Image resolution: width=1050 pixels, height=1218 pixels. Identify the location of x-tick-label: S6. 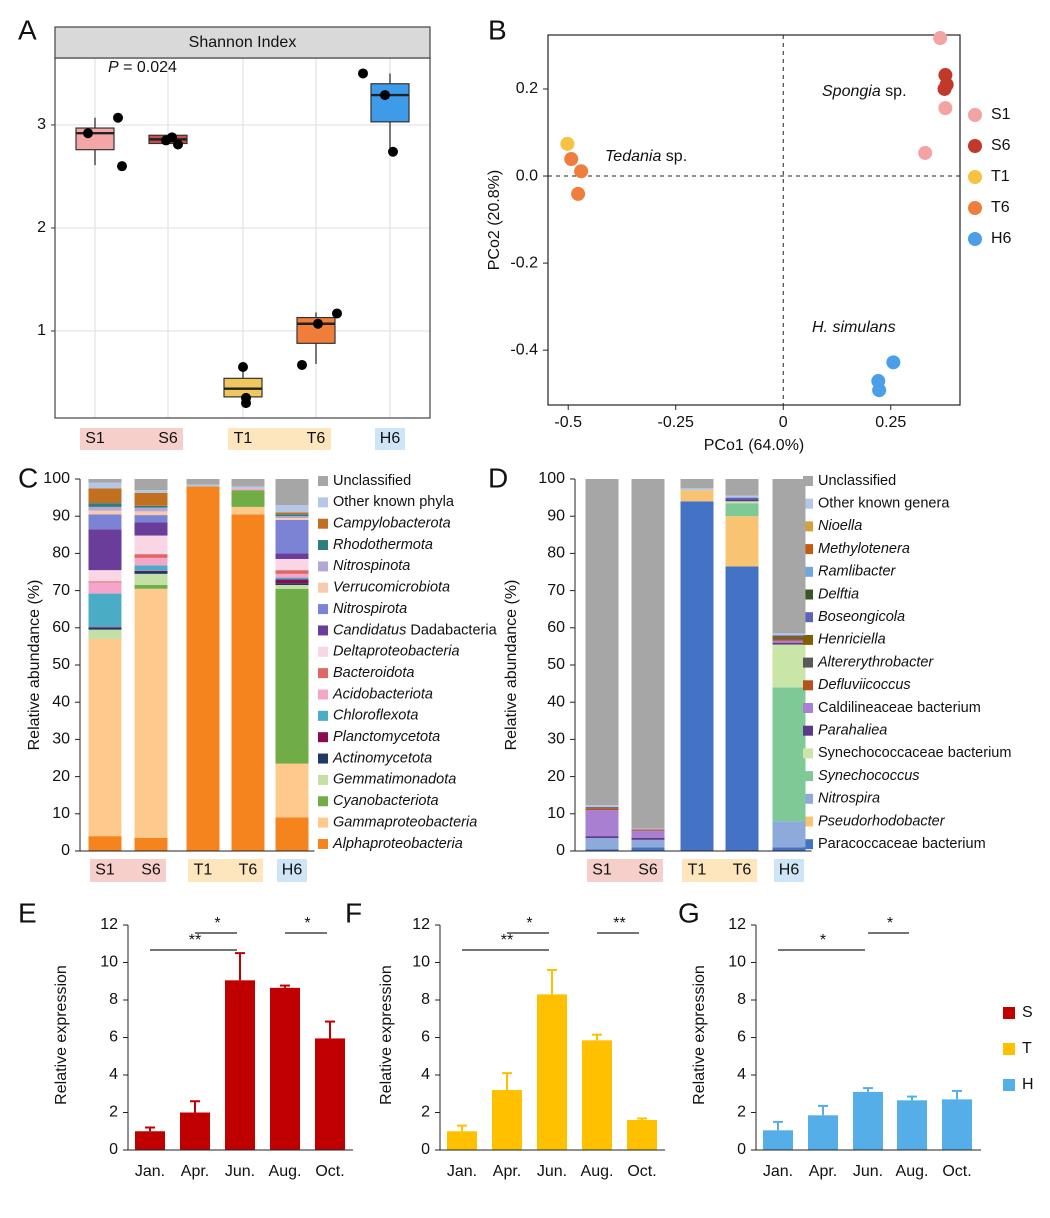
(151, 870).